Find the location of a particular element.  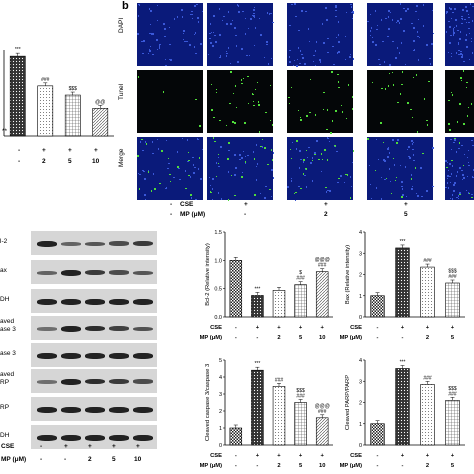

condition-value: 2 is located at coordinates (90, 459).